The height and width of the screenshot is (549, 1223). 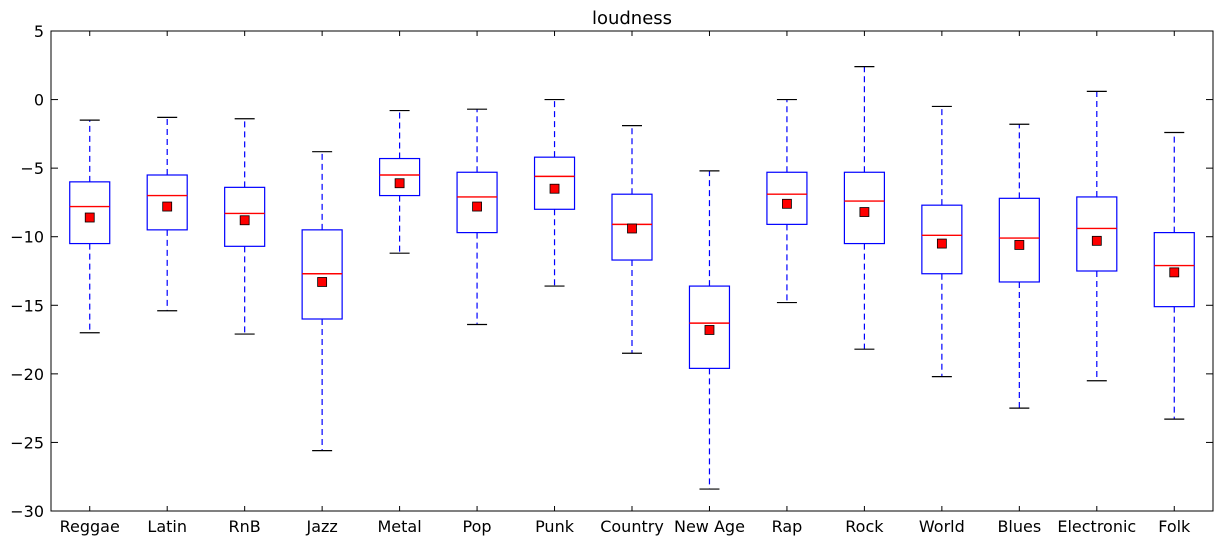 What do you see at coordinates (787, 526) in the screenshot?
I see `x-tick-label: Rap` at bounding box center [787, 526].